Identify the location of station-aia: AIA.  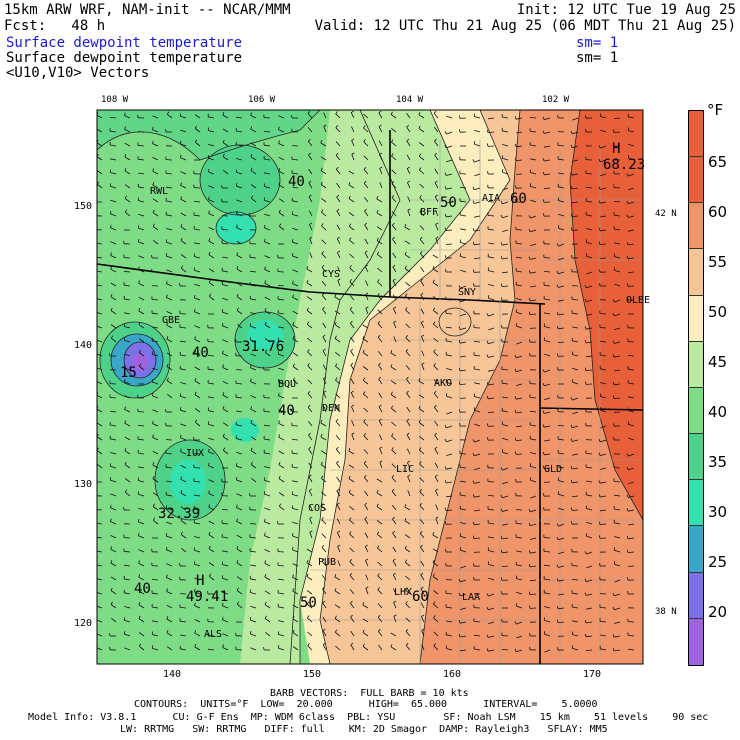
(491, 198).